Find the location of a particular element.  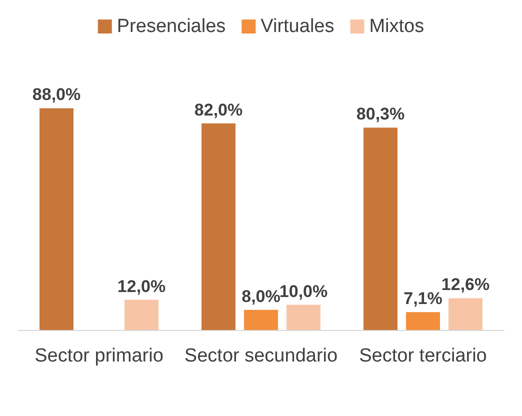

x-tick-label: Sector primario is located at coordinates (99, 356).